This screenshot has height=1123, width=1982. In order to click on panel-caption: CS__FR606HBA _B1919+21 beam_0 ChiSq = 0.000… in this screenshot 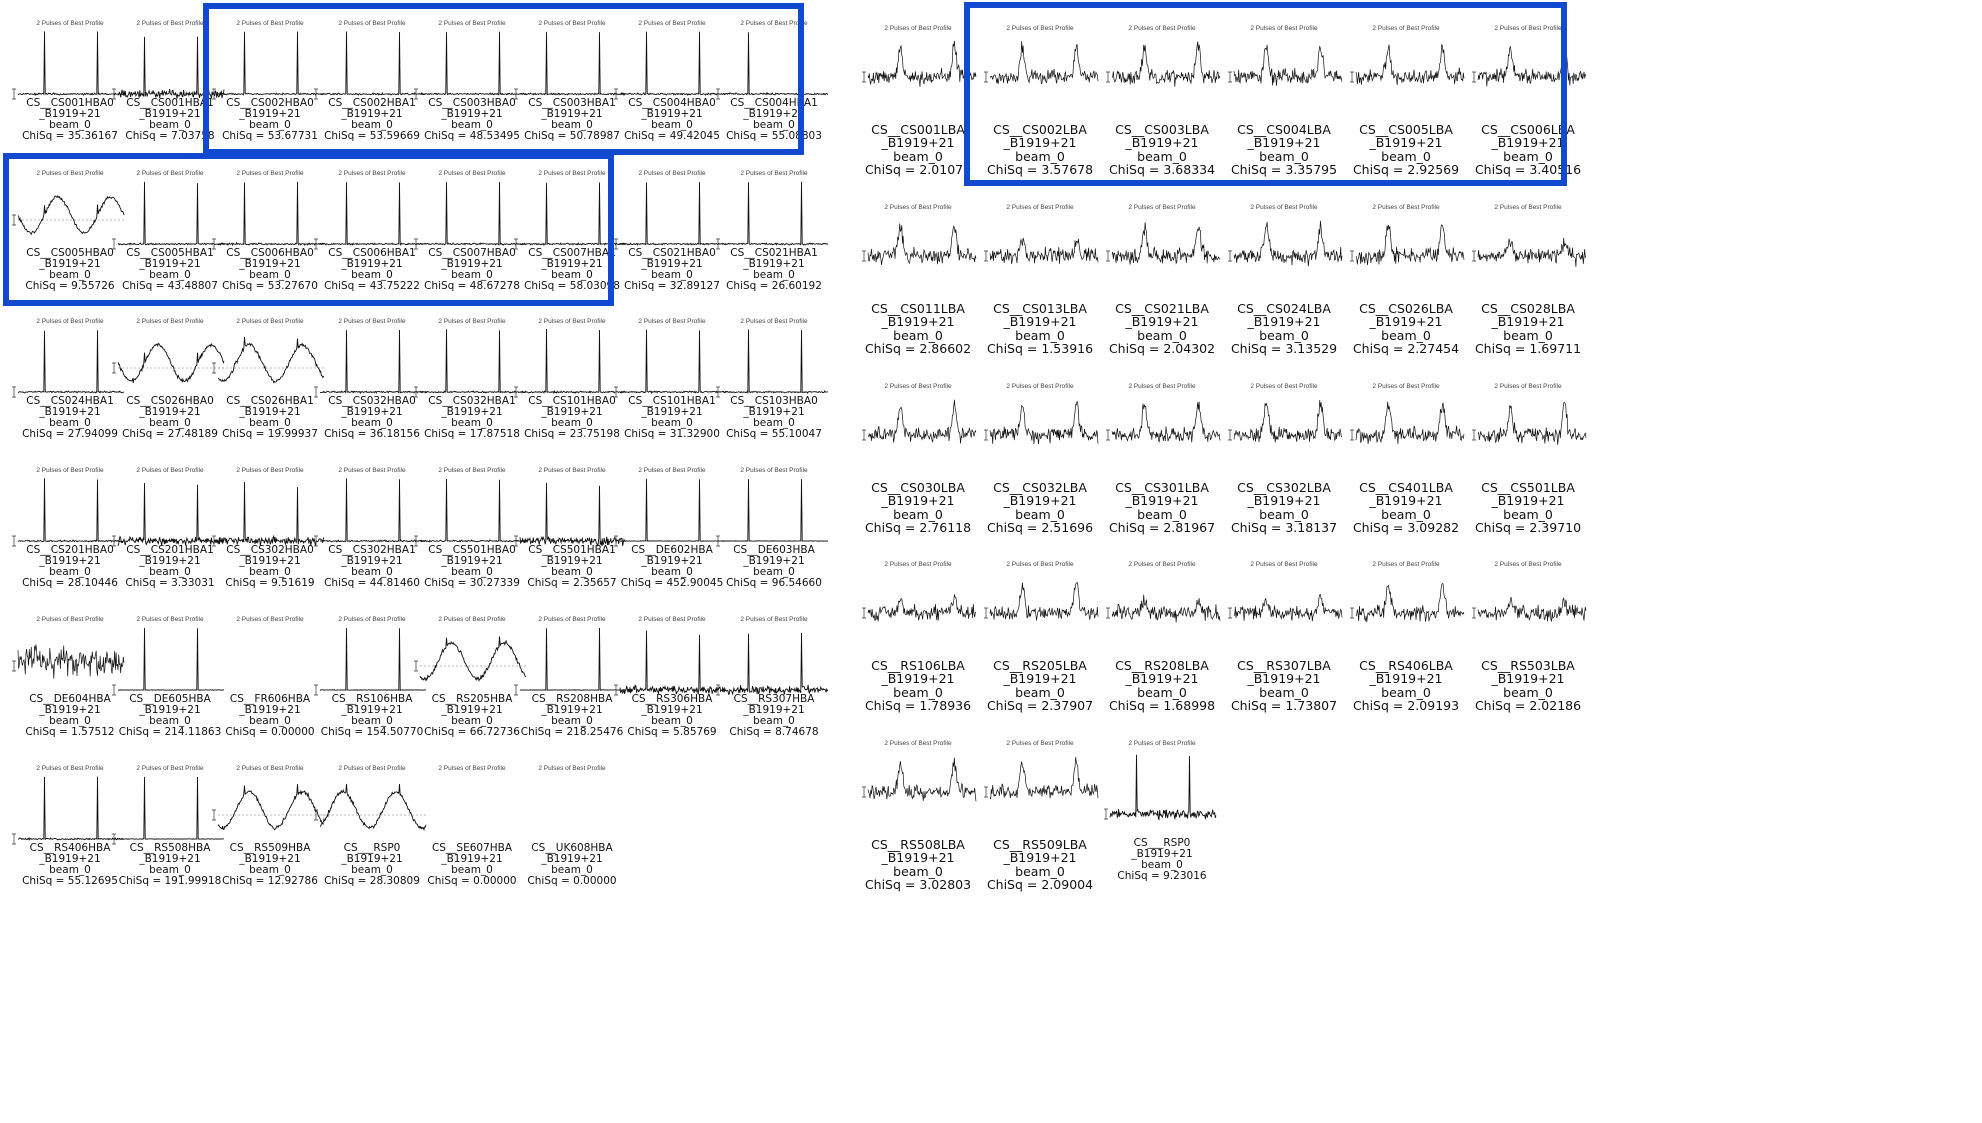, I will do `click(270, 716)`.